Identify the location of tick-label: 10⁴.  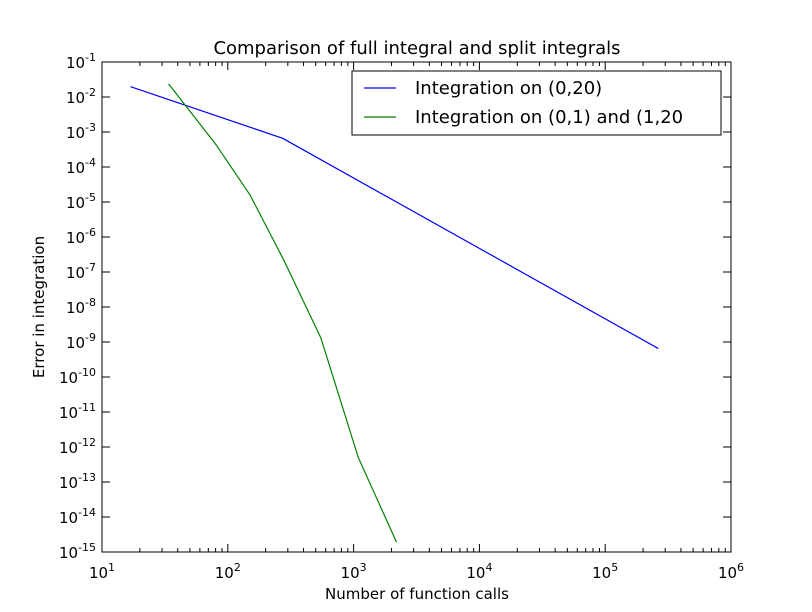
(479, 571).